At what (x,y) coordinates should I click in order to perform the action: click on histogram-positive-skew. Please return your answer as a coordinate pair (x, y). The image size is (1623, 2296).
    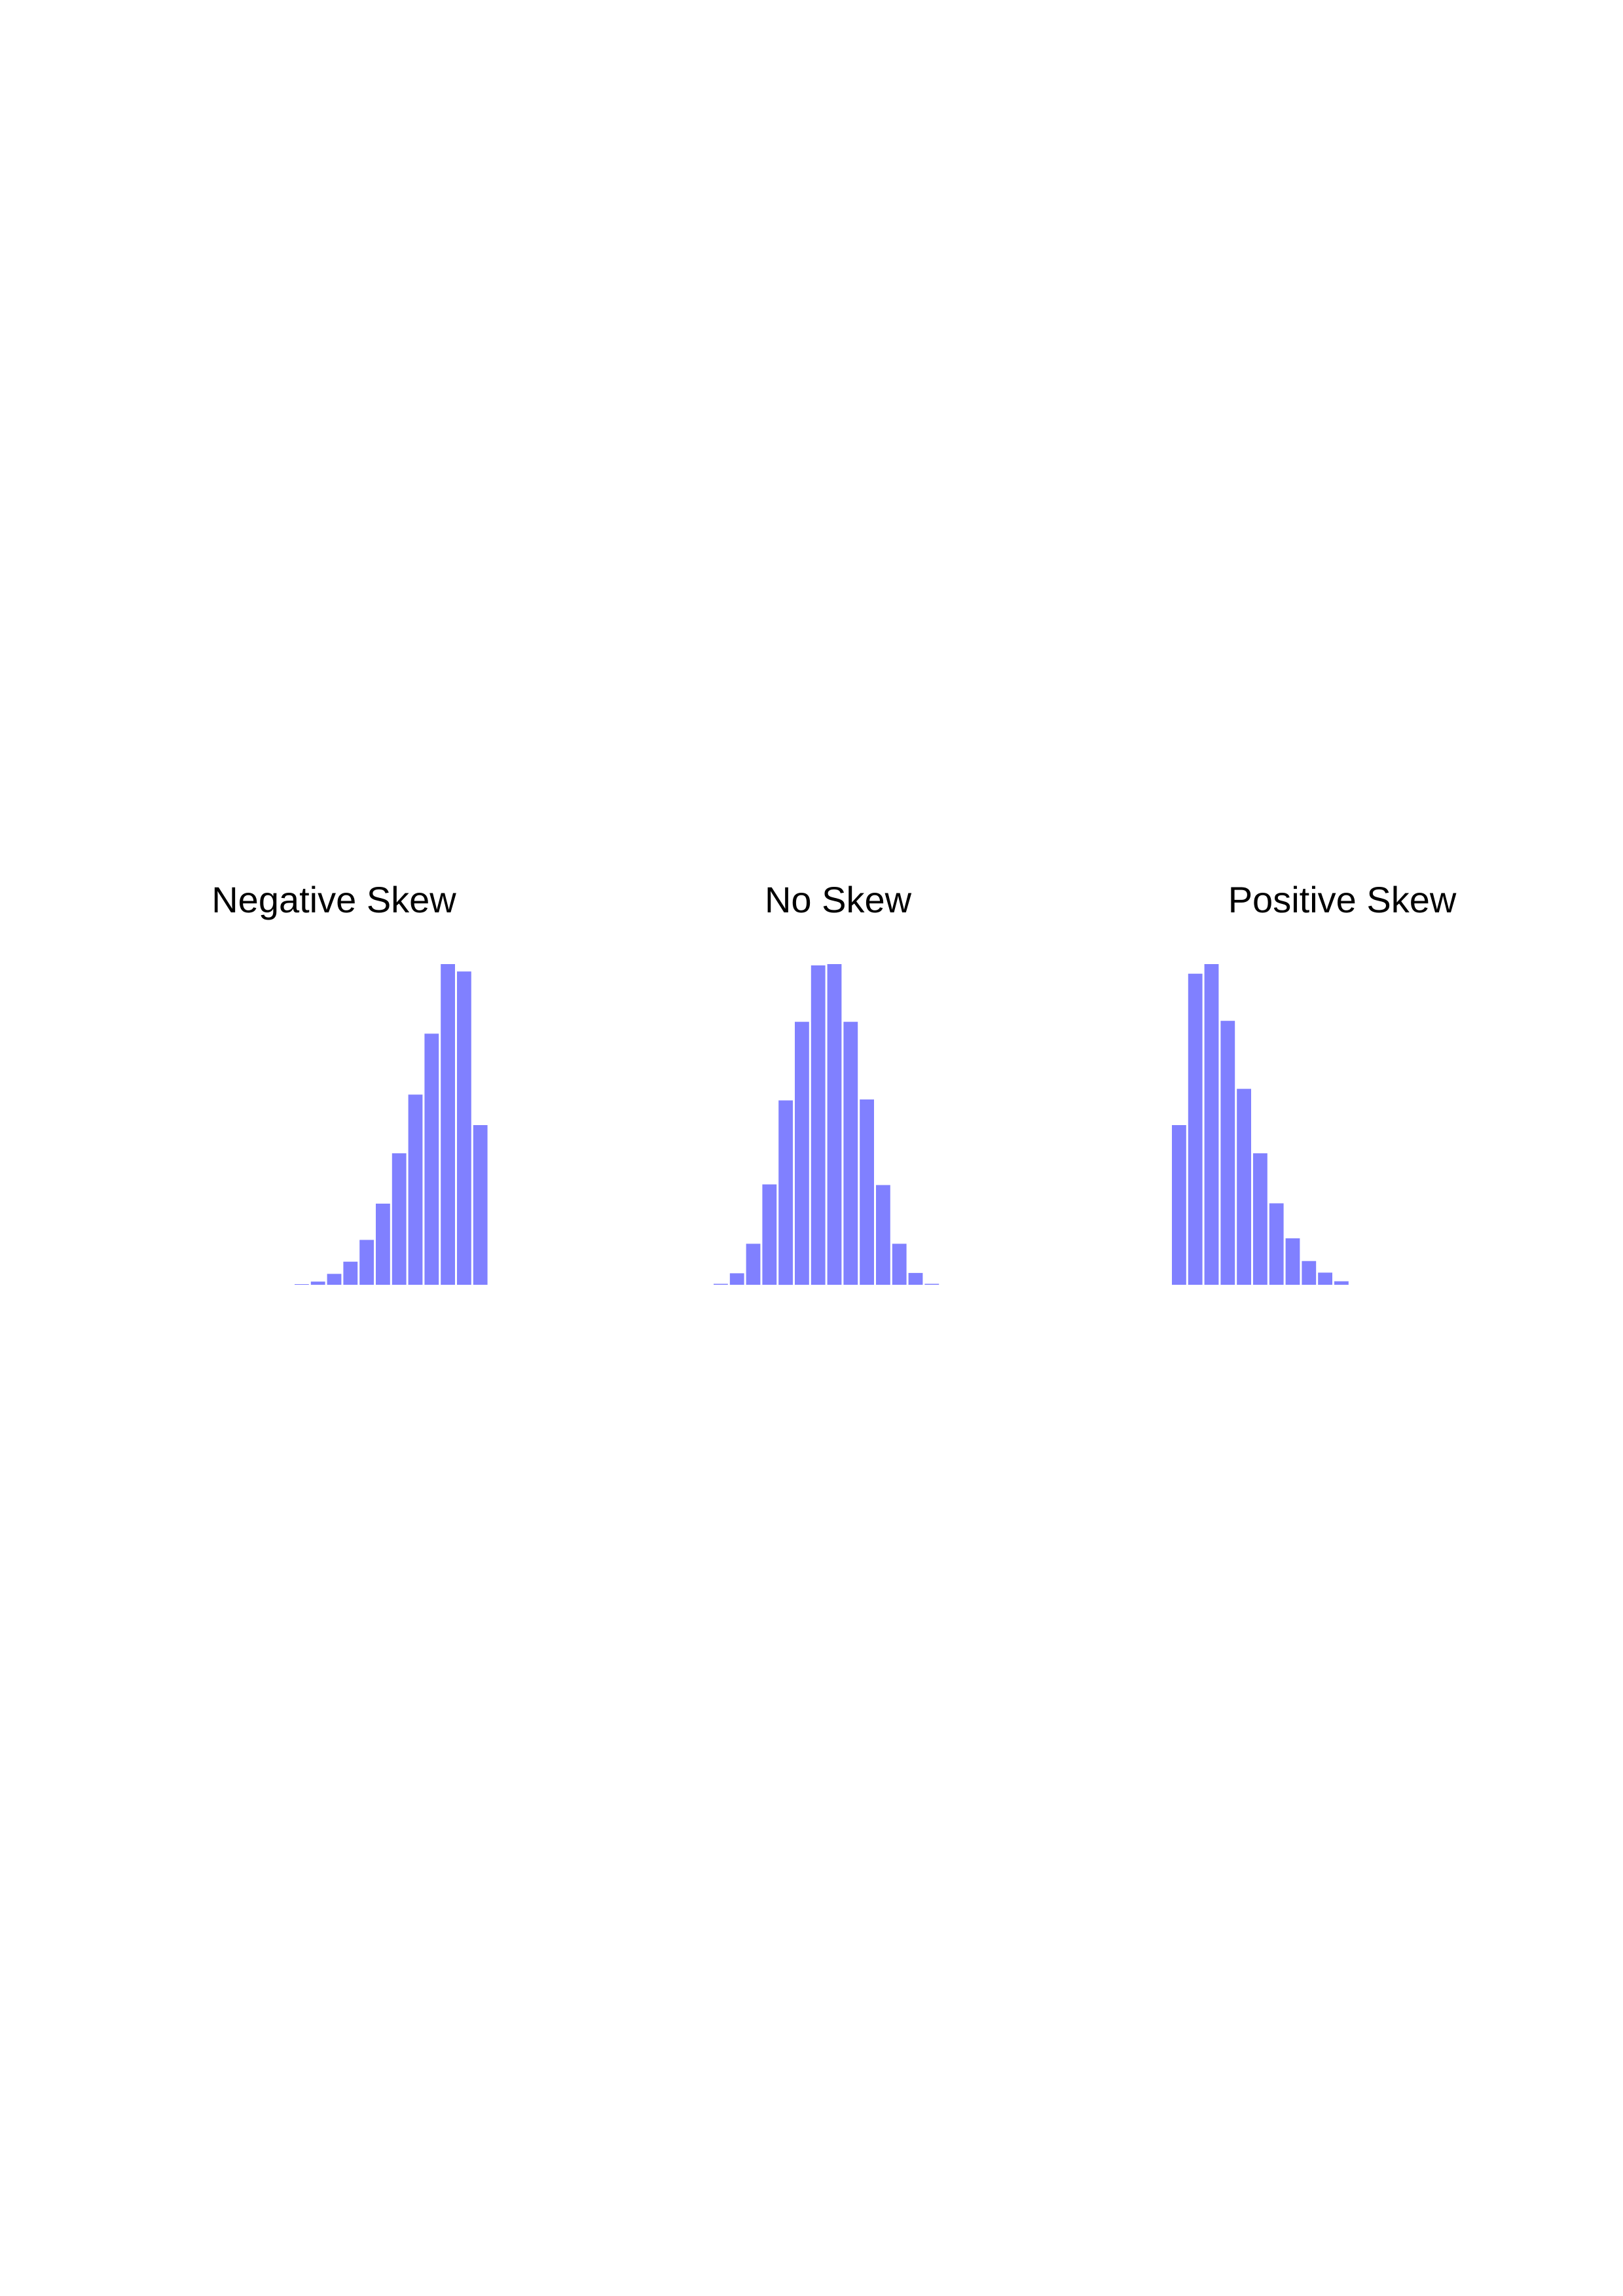
    Looking at the image, I should click on (1260, 1124).